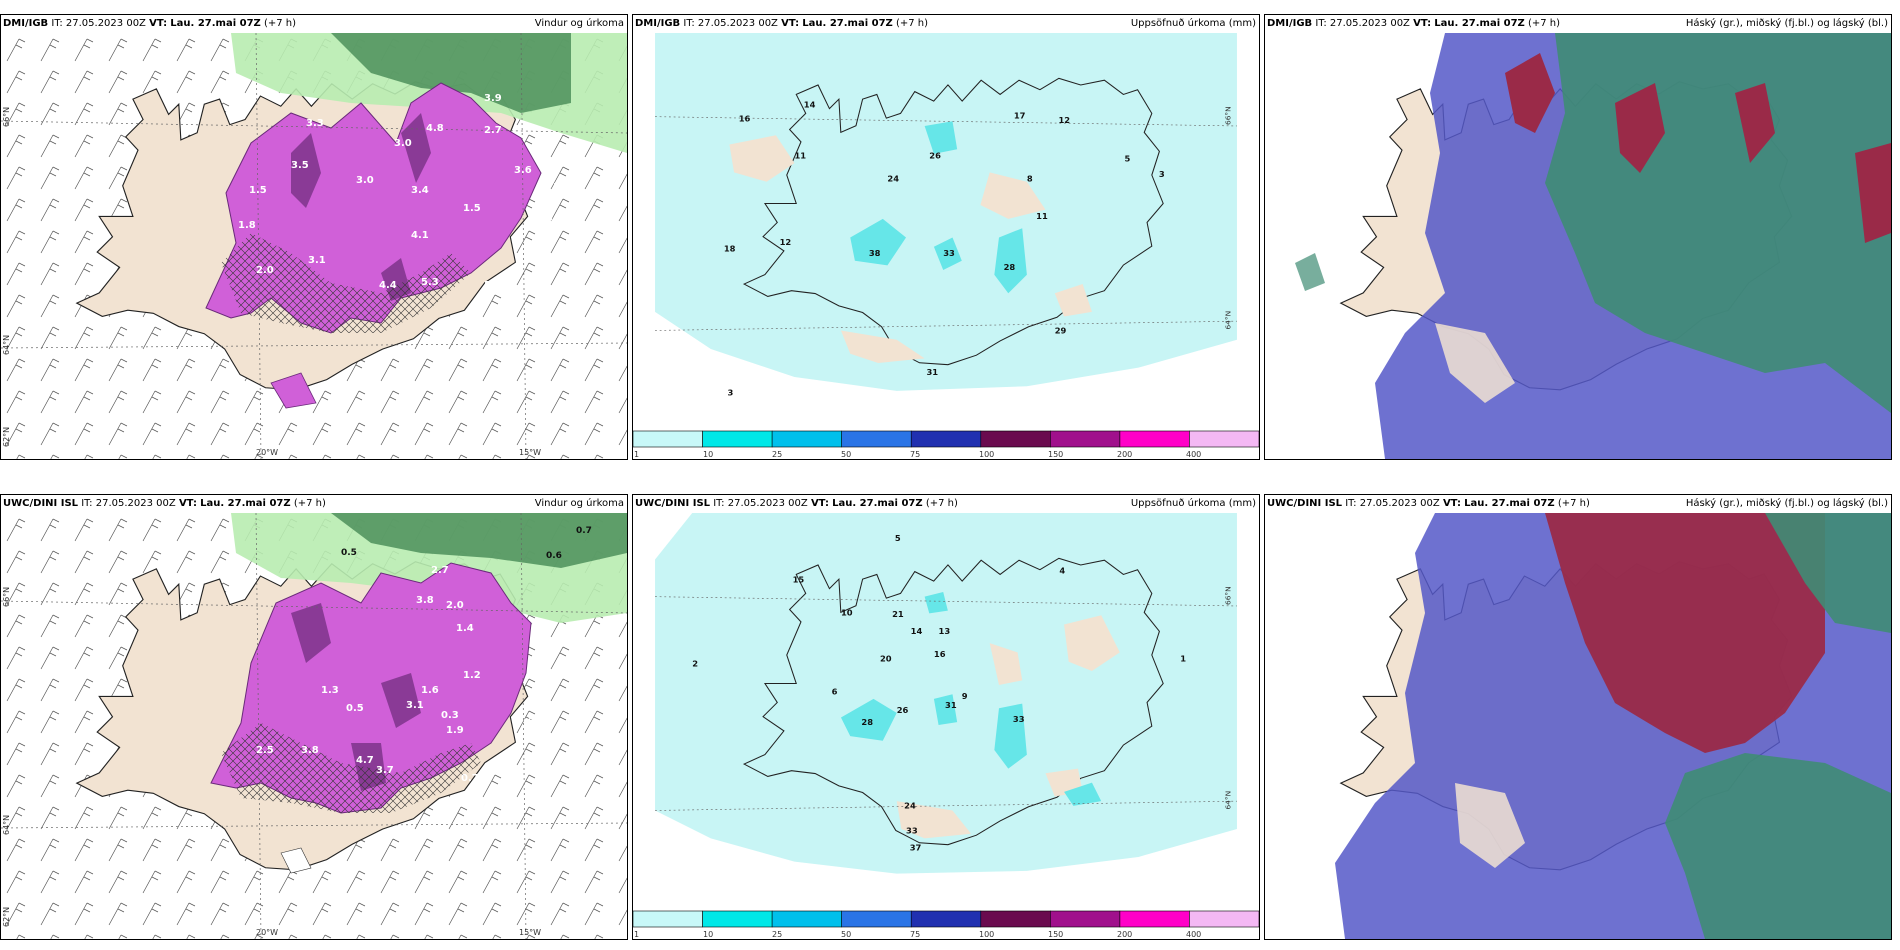 This screenshot has height=950, width=1900. Describe the element at coordinates (420, 190) in the screenshot. I see `value-label: 3.4` at that location.